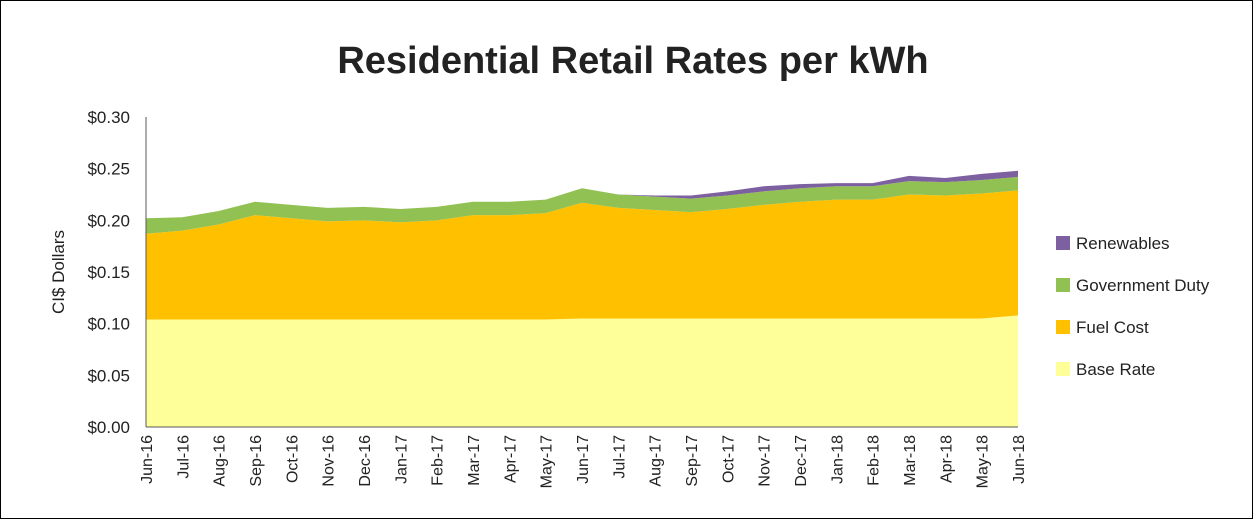 Image resolution: width=1255 pixels, height=525 pixels. Describe the element at coordinates (183, 457) in the screenshot. I see `x-tick-label: Jul-16` at that location.